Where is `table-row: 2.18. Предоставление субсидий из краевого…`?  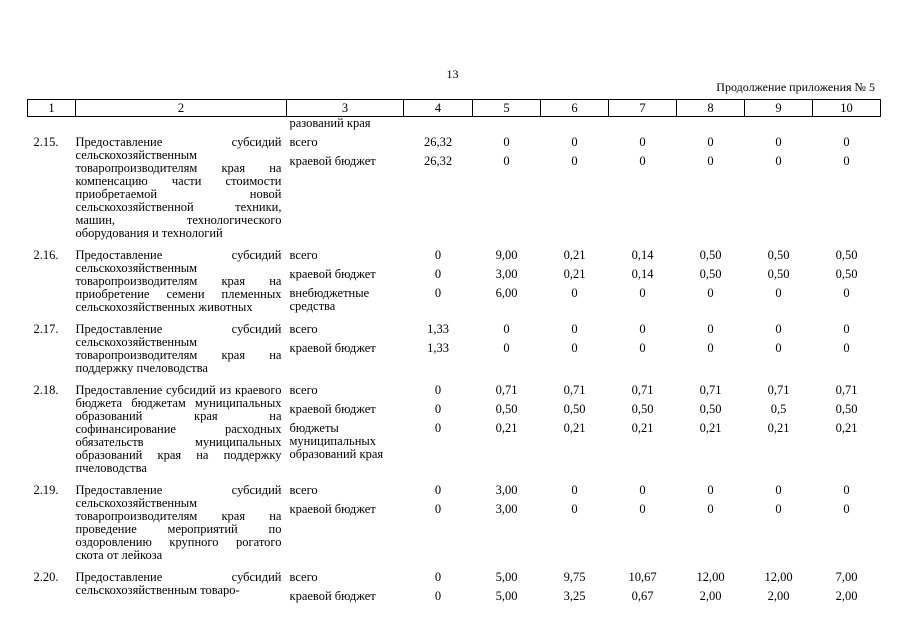 table-row: 2.18. Предоставление субсидий из краевого… is located at coordinates (454, 428).